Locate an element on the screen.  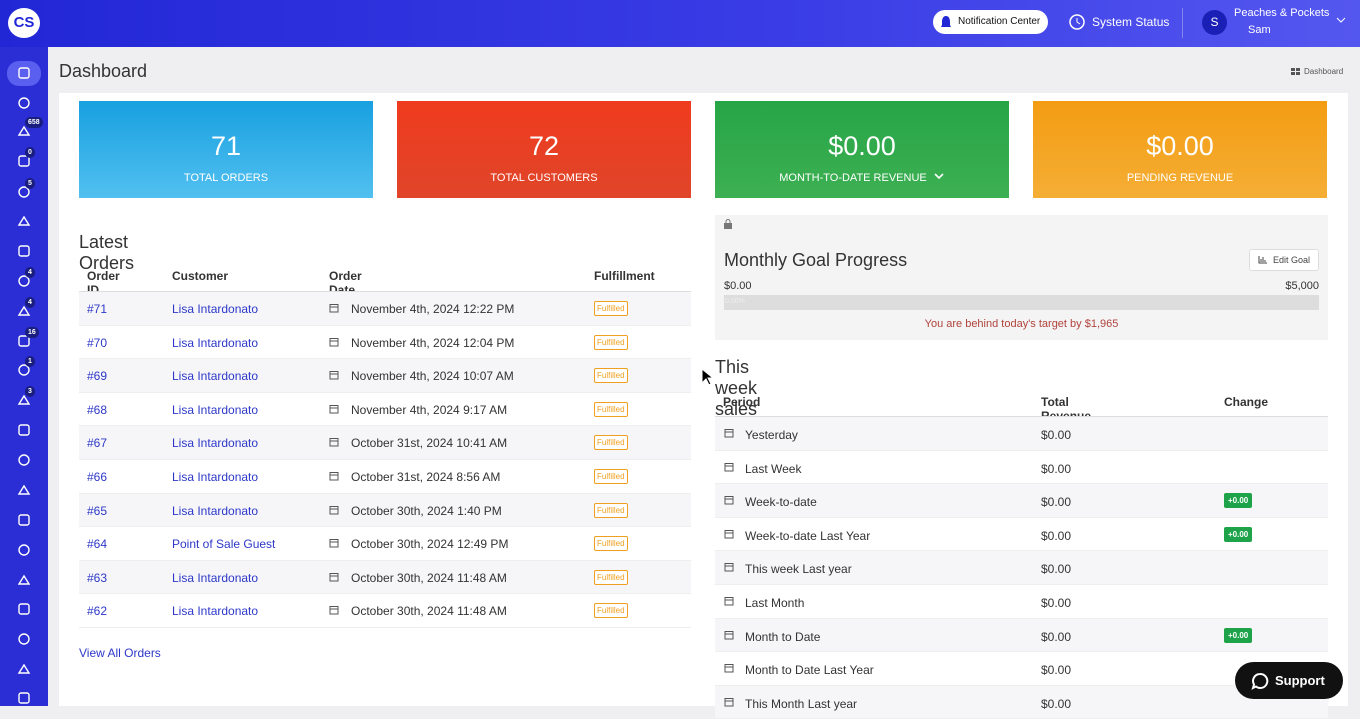
order-date: October 30th, 2024 11:48 AM is located at coordinates (429, 611).